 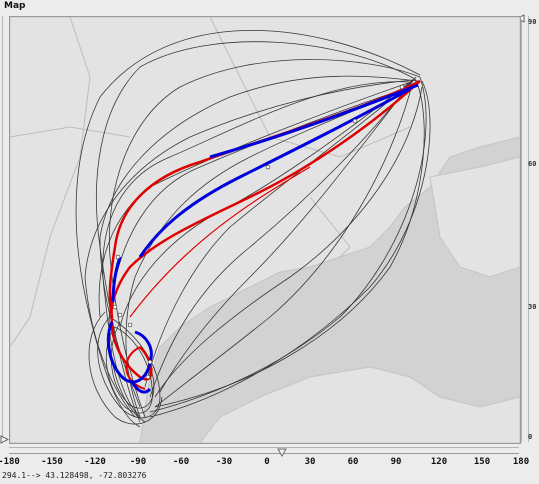 I want to click on right-slider-bottom-label: 0, so click(x=530, y=437).